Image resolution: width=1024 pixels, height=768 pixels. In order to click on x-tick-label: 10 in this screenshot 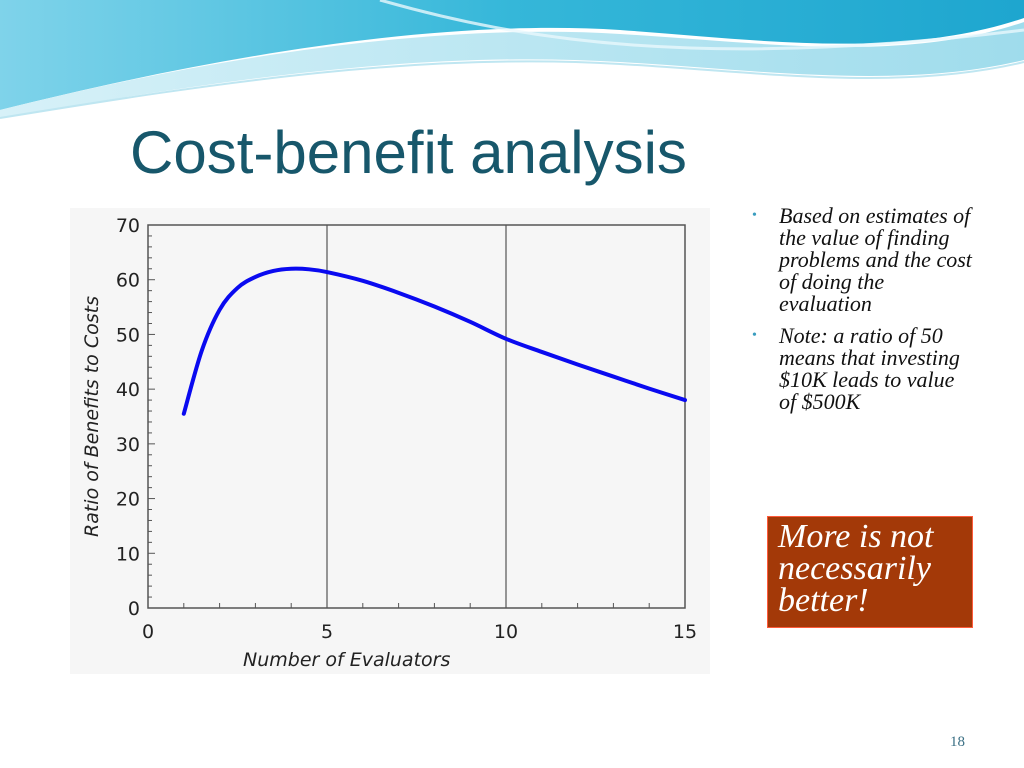, I will do `click(506, 632)`.